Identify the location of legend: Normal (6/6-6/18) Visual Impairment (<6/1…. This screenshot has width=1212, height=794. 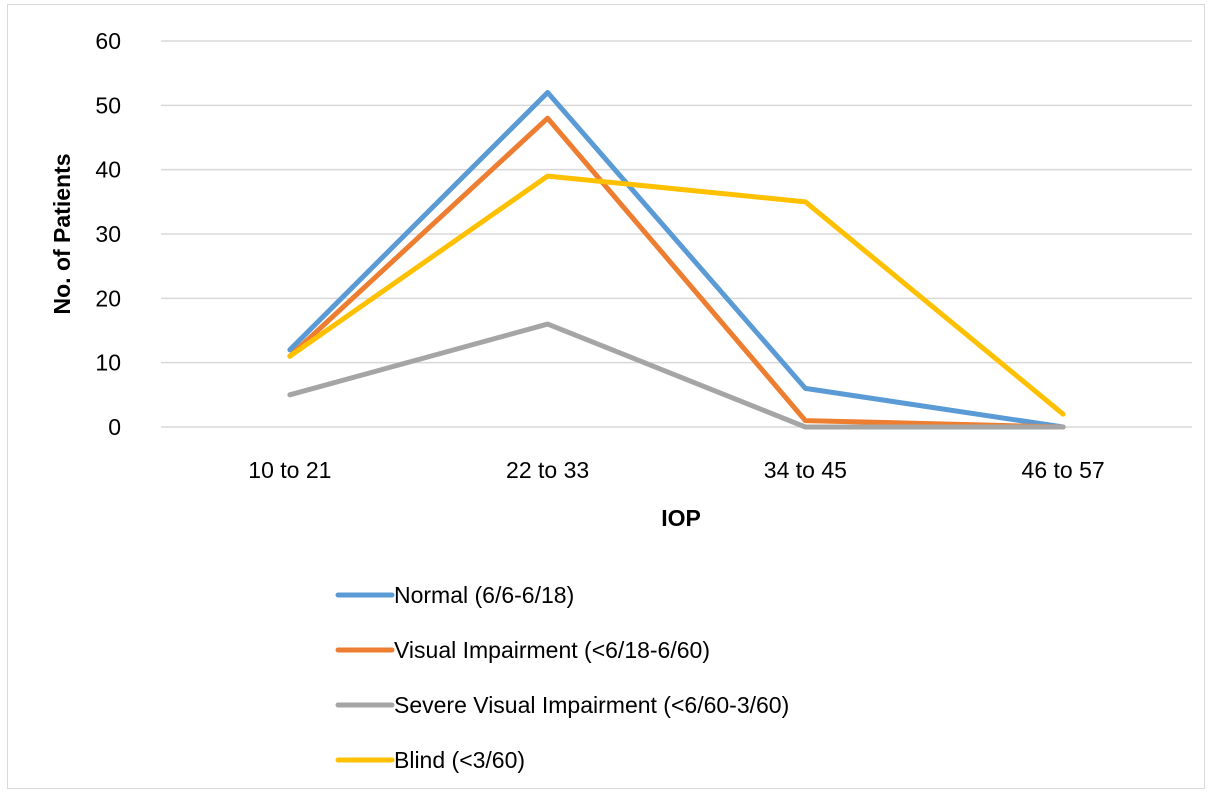
(562, 677).